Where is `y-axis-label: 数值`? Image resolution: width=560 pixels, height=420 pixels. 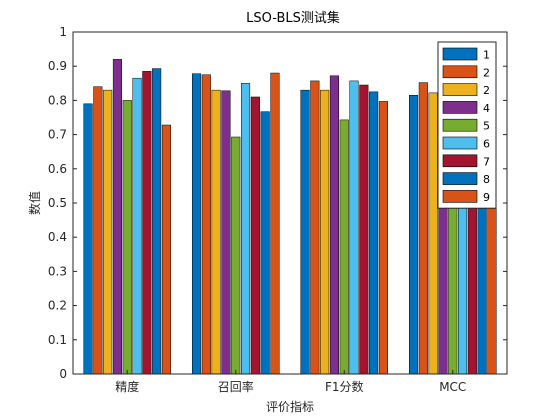
y-axis-label: 数值 is located at coordinates (34, 203).